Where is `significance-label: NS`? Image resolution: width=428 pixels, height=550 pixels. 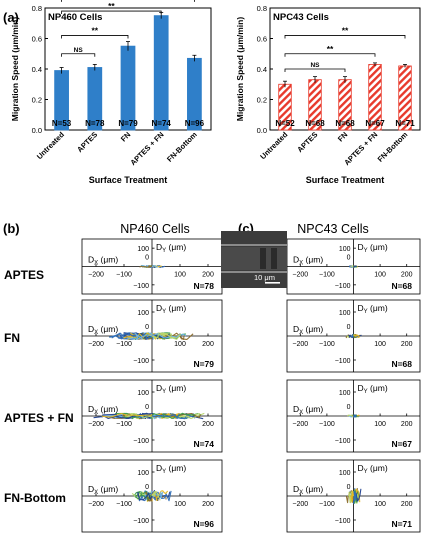
significance-label: NS is located at coordinates (315, 65).